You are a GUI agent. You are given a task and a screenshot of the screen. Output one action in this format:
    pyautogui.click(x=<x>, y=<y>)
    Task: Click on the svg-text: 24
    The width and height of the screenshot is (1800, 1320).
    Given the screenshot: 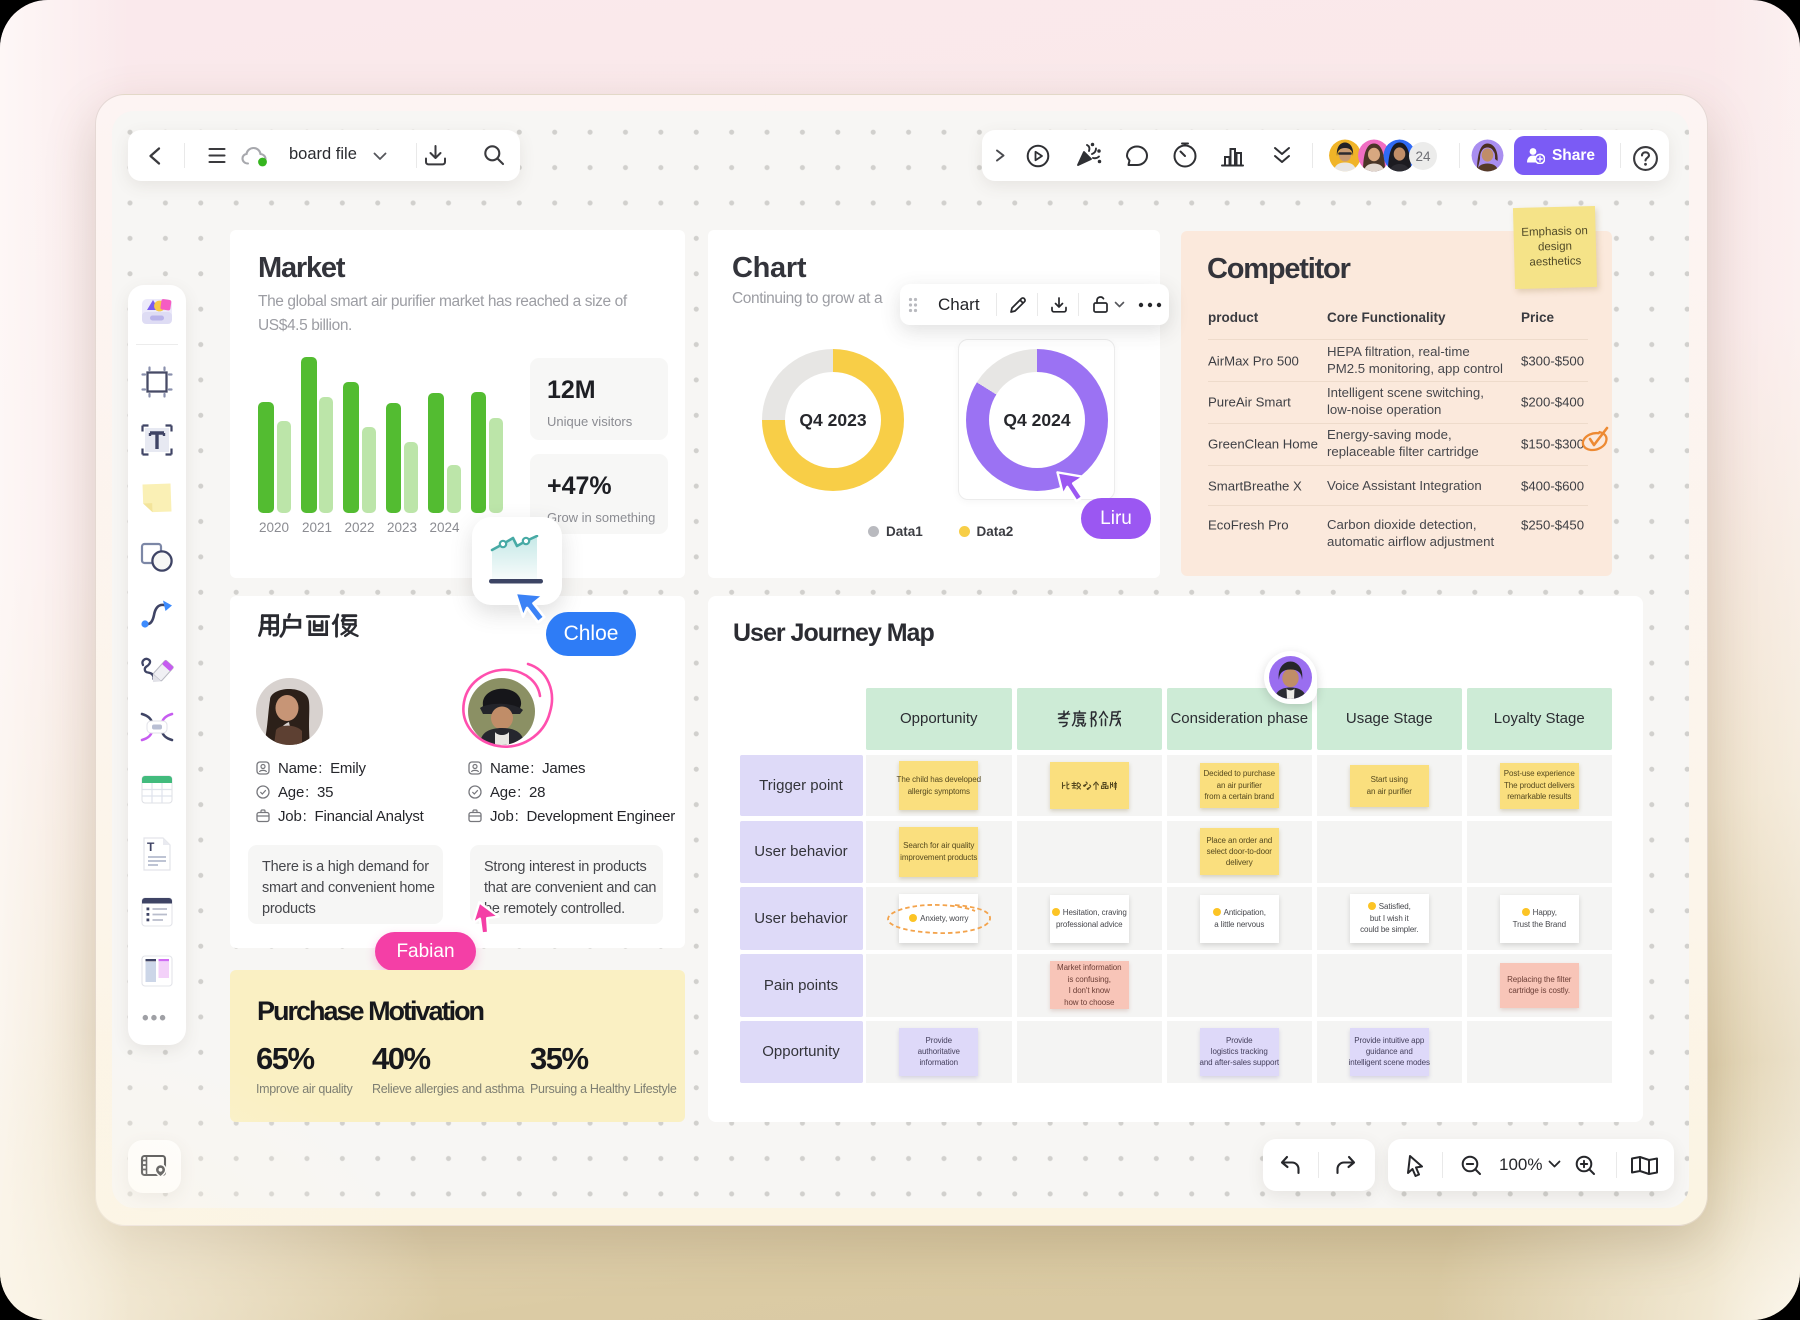 What is the action you would take?
    pyautogui.click(x=1423, y=156)
    